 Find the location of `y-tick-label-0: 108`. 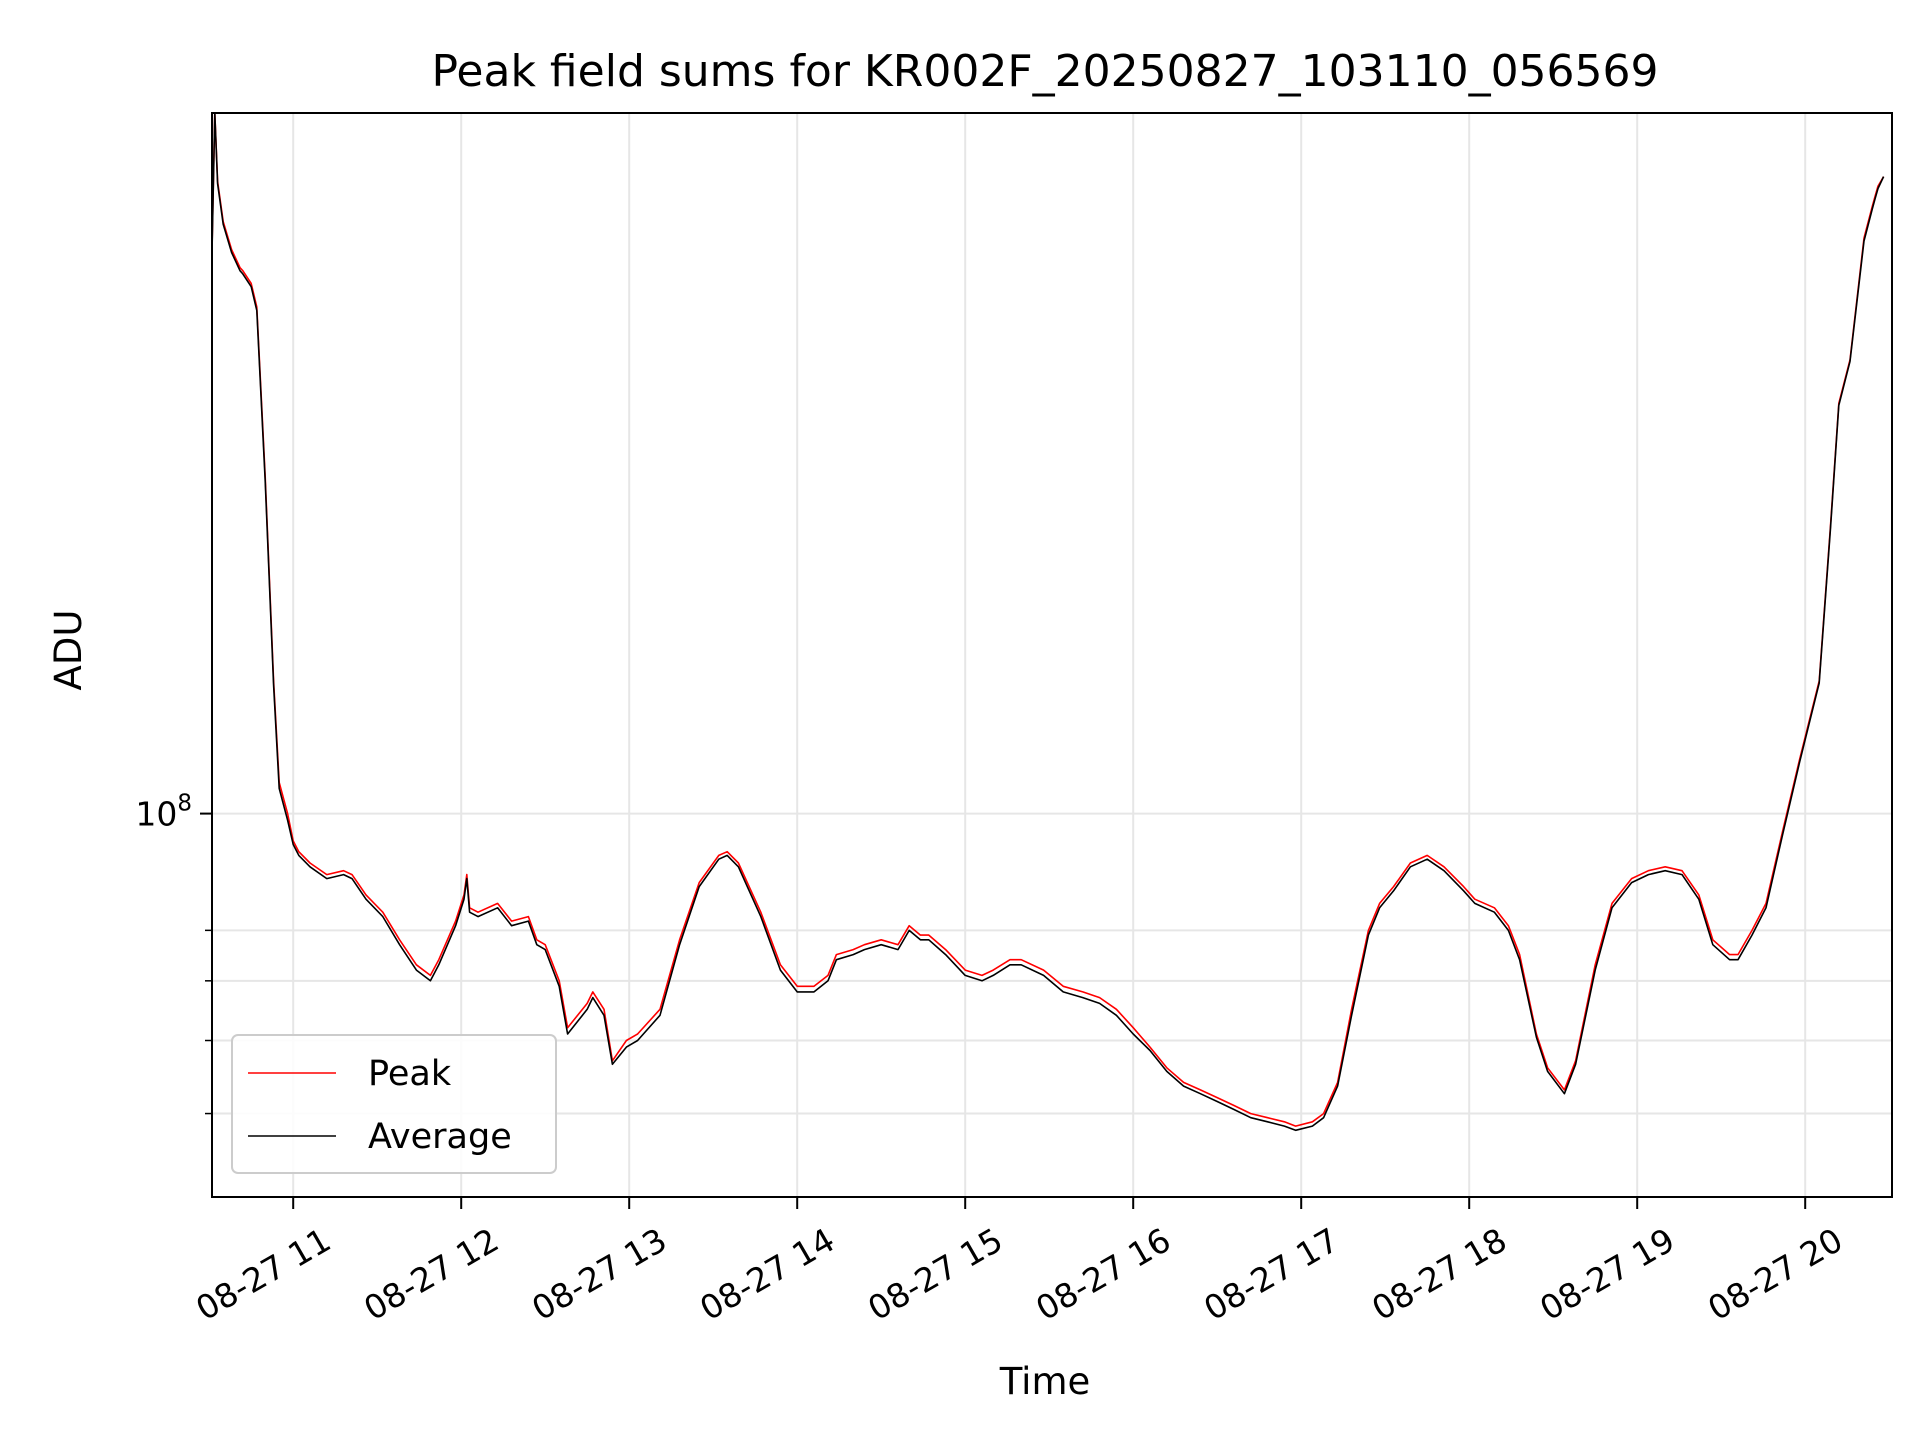

y-tick-label-0: 108 is located at coordinates (163, 812).